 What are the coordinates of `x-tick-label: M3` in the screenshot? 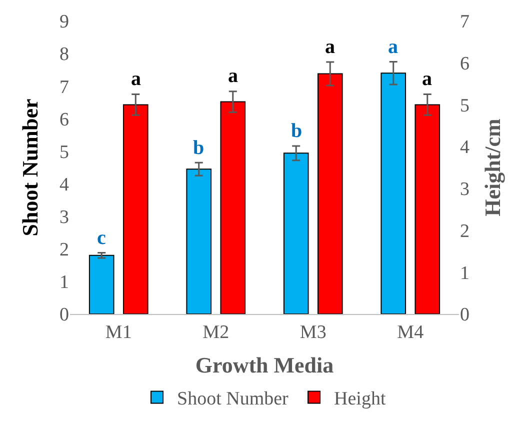 It's located at (313, 332).